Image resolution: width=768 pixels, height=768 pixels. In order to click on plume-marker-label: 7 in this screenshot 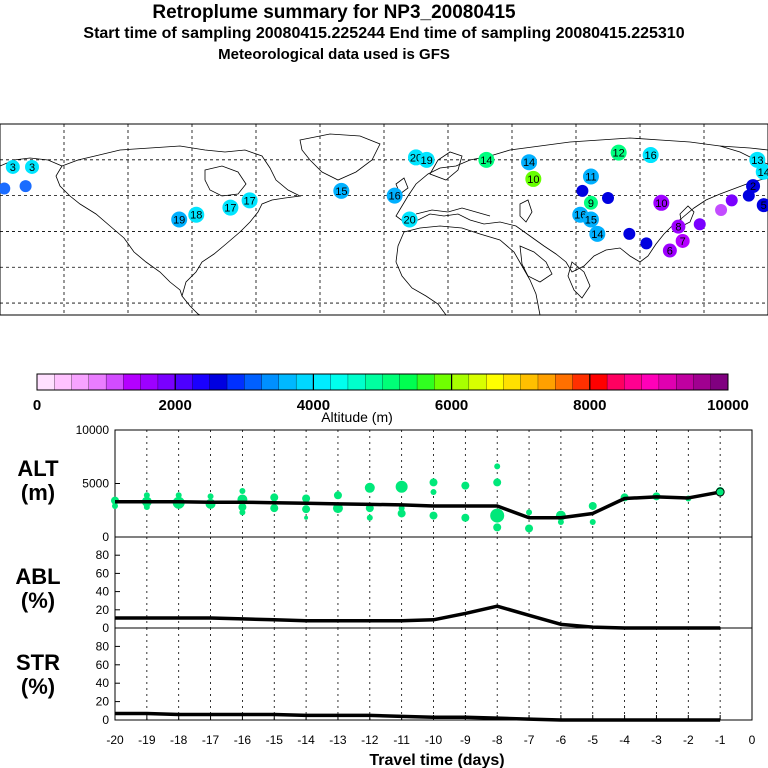, I will do `click(683, 242)`.